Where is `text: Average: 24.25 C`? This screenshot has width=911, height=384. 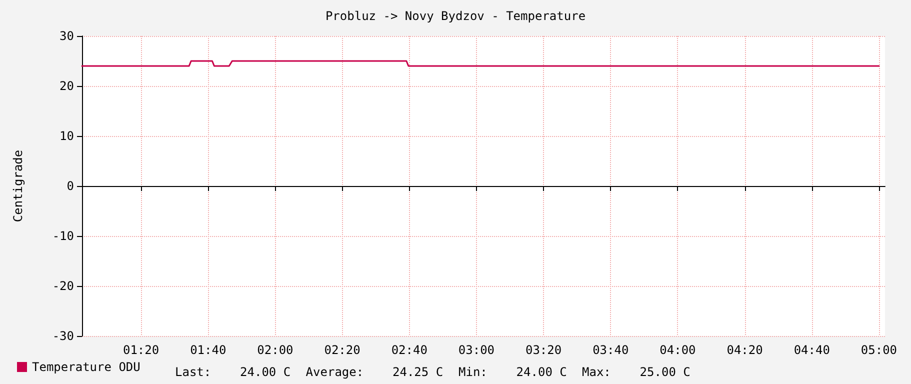
text: Average: 24.25 C is located at coordinates (375, 372).